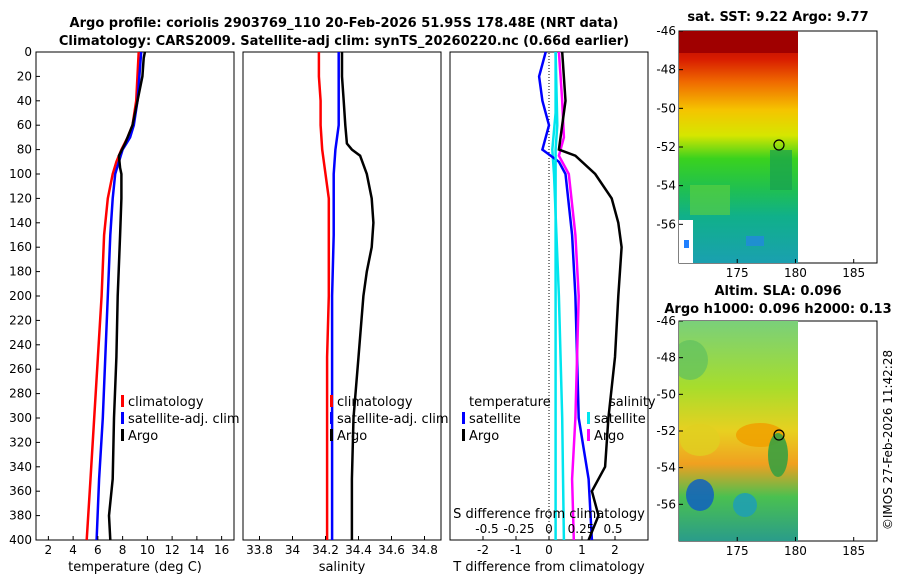 The width and height of the screenshot is (900, 580). Describe the element at coordinates (632, 402) in the screenshot. I see `legend-label-salinity: salinity` at that location.